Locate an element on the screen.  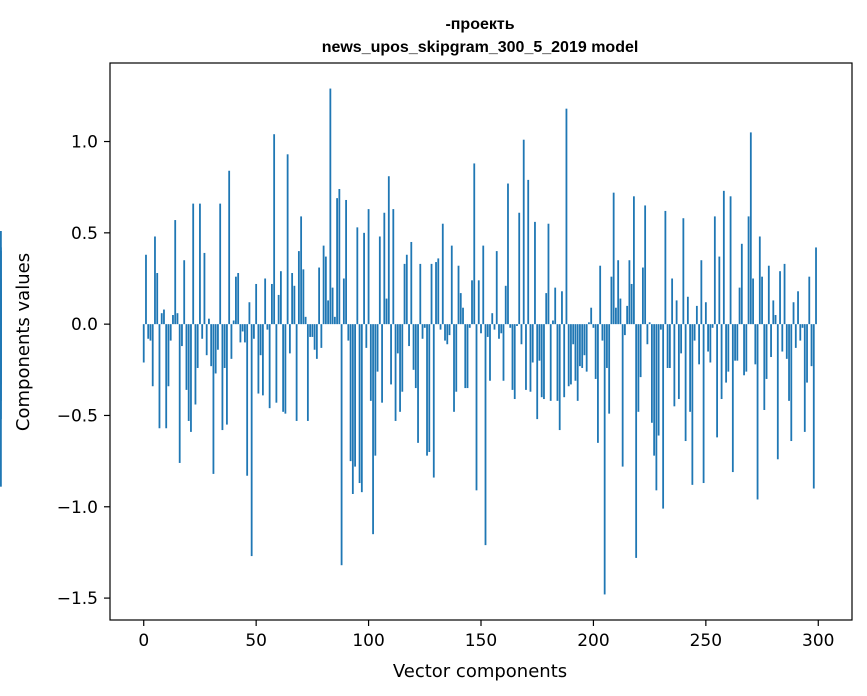
y-tick-label: 1.0 is located at coordinates (84, 143).